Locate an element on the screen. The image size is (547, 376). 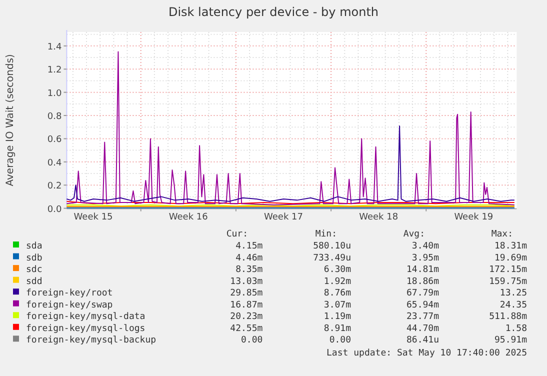
x-tick-label: Week 15 is located at coordinates (93, 217).